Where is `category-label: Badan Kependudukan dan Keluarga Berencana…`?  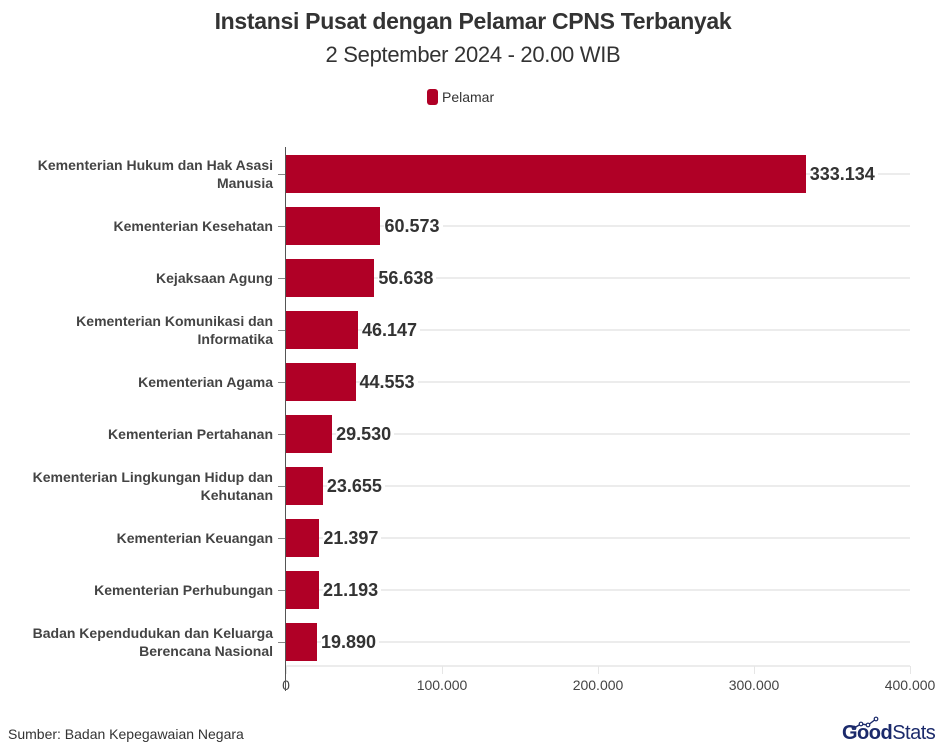
category-label: Badan Kependudukan dan Keluarga Berencana… is located at coordinates (152, 642).